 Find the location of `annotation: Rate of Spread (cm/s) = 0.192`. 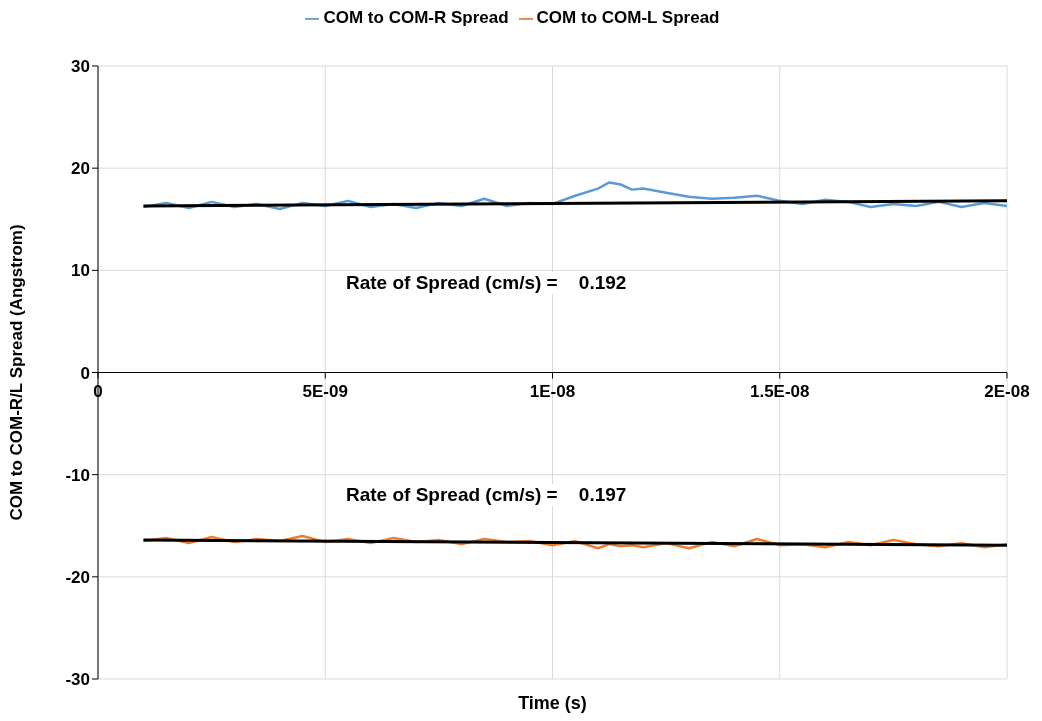

annotation: Rate of Spread (cm/s) = 0.192 is located at coordinates (486, 283).